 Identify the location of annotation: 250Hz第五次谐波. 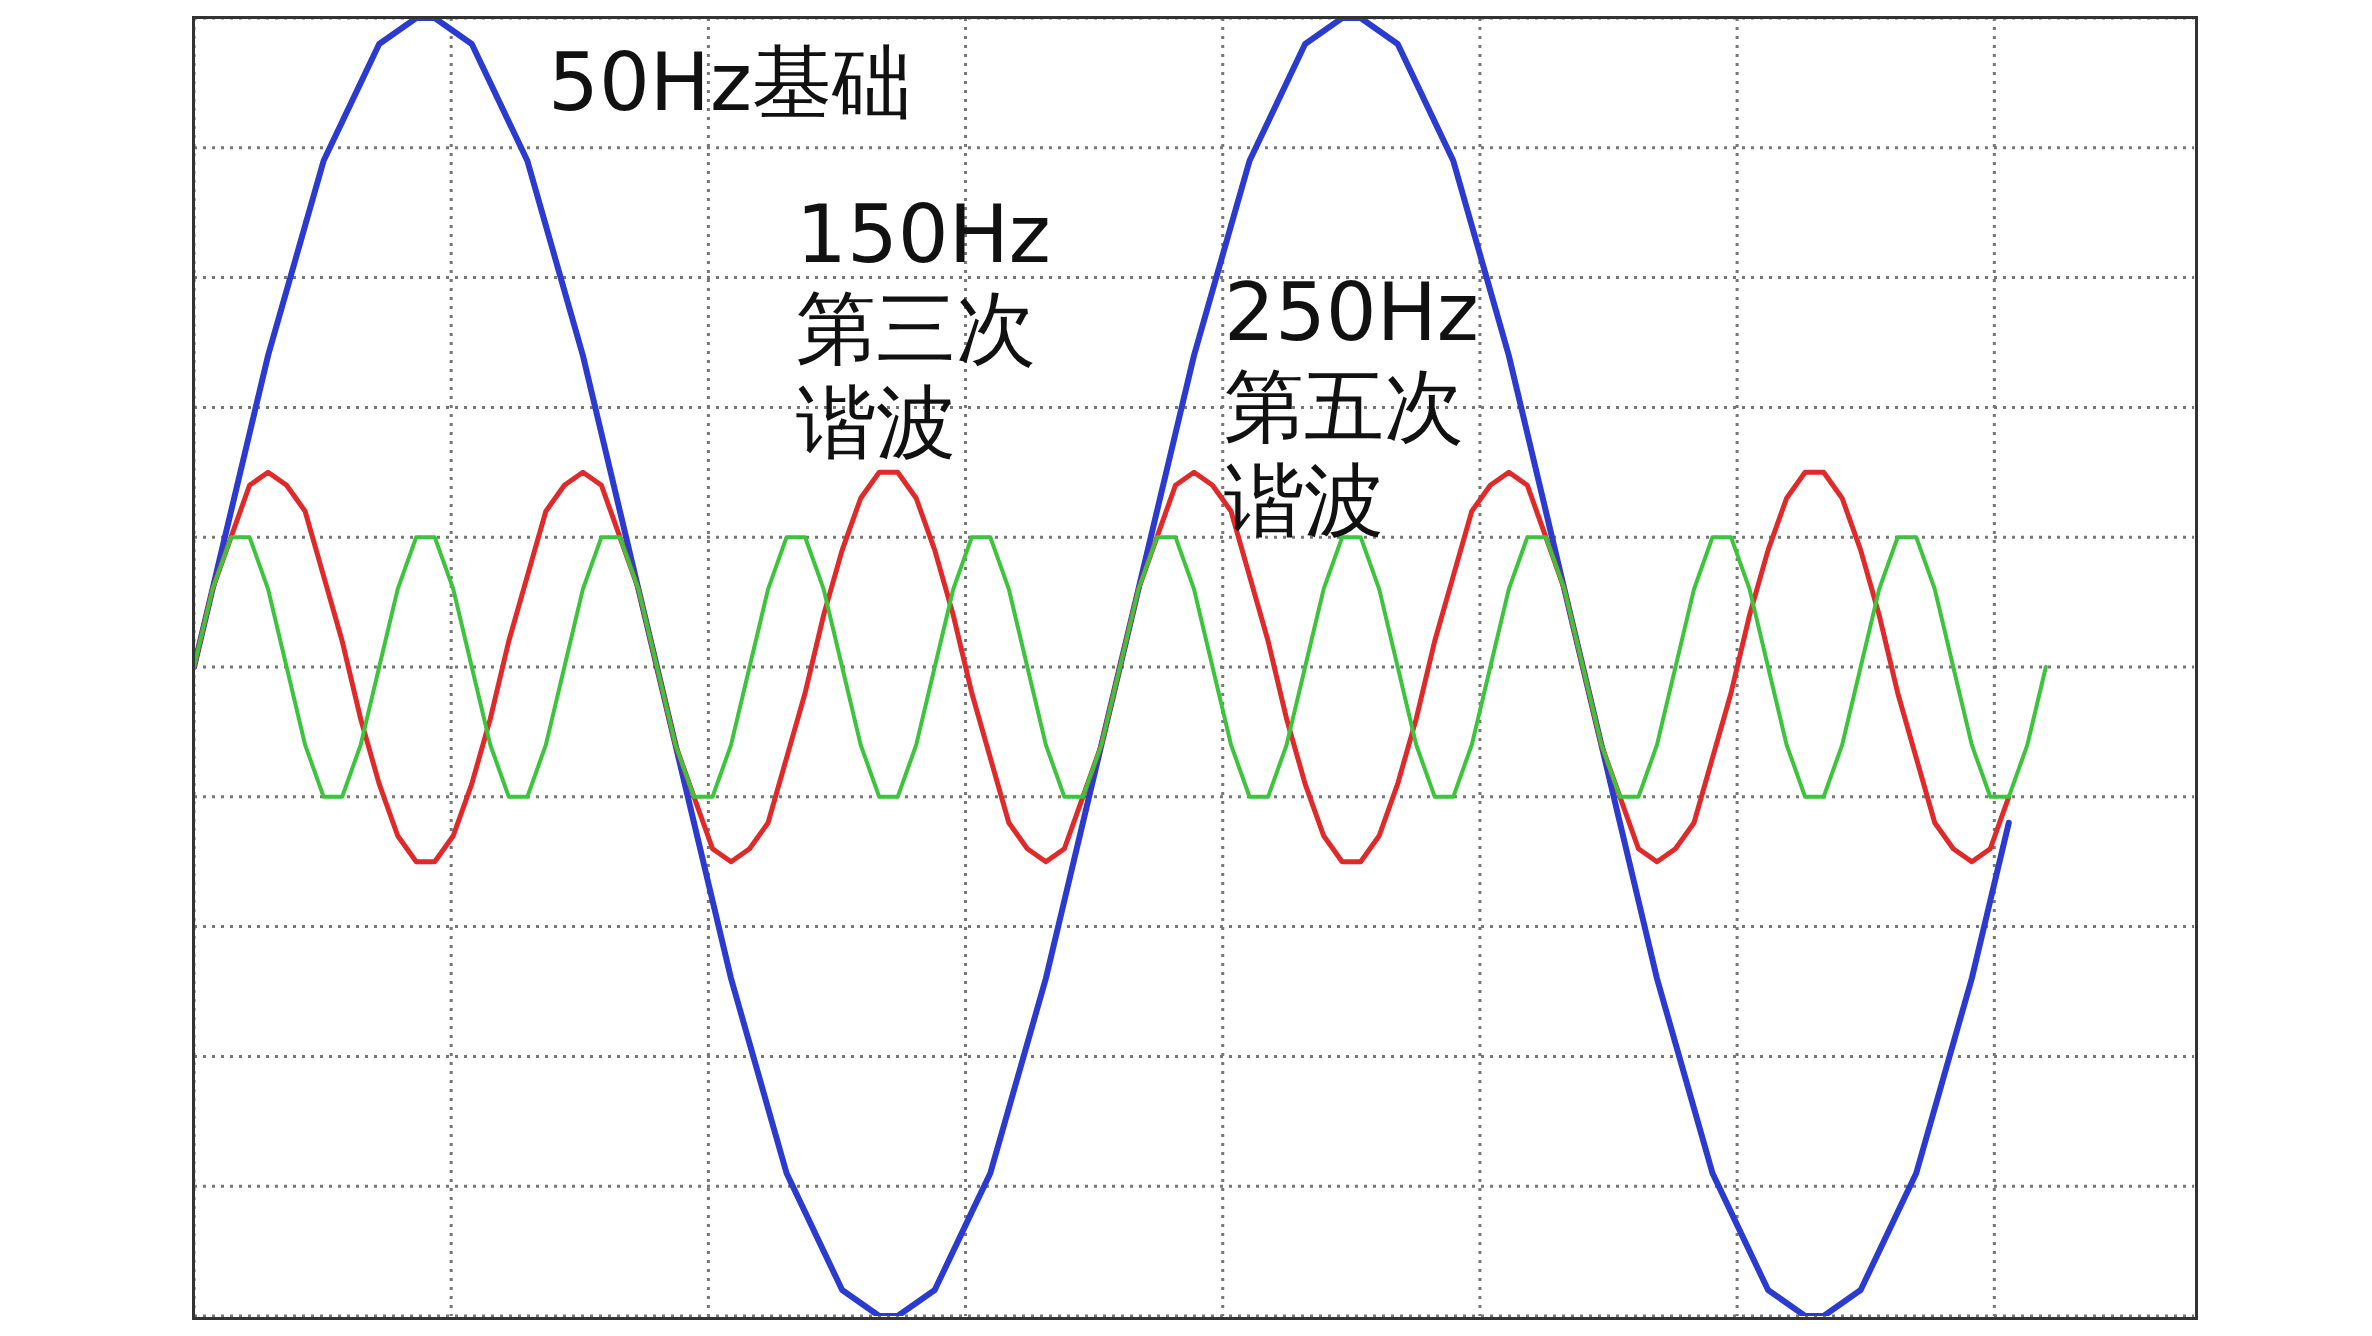
(1352, 407).